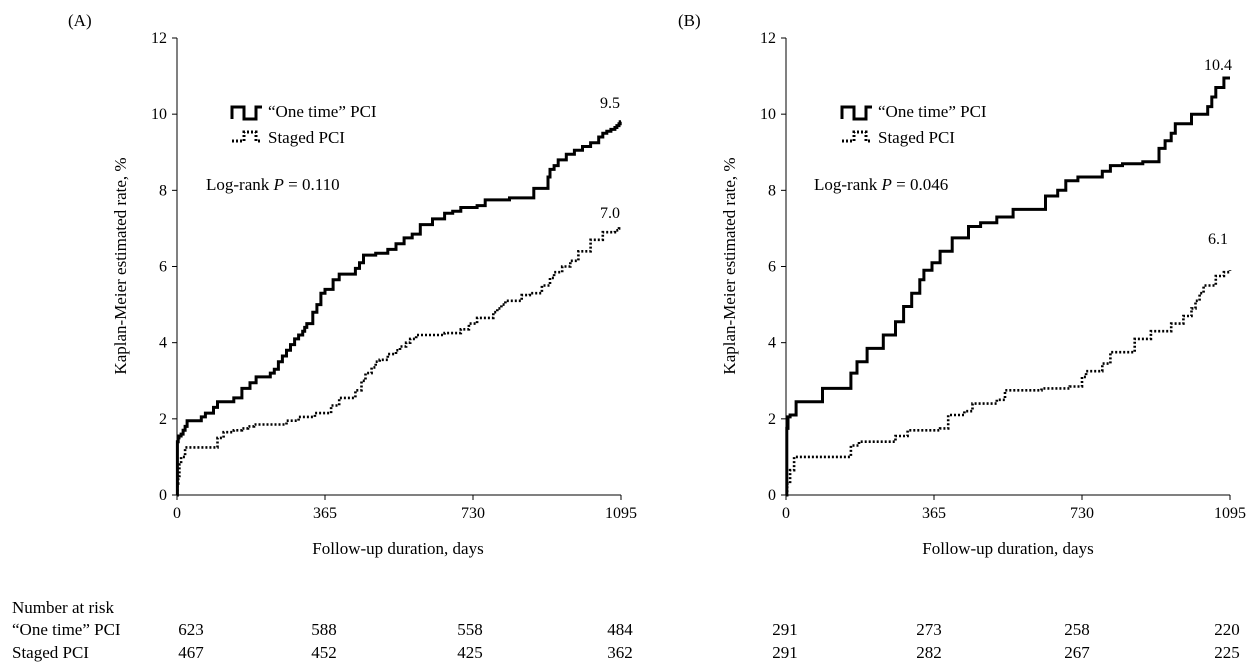 The height and width of the screenshot is (666, 1255). I want to click on panel-a-x-tick-label: 365, so click(325, 513).